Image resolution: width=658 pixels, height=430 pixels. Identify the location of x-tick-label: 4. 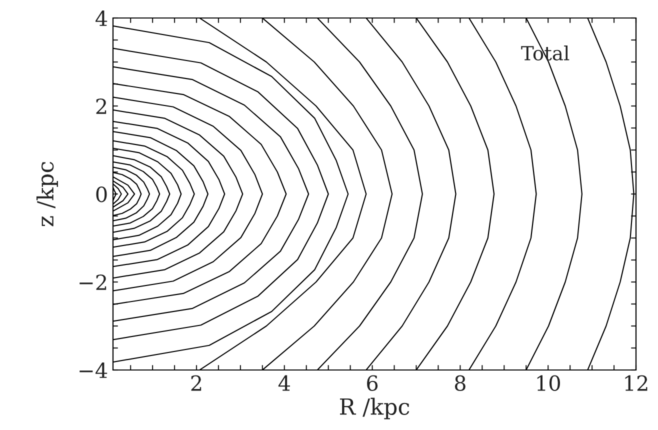
(284, 383).